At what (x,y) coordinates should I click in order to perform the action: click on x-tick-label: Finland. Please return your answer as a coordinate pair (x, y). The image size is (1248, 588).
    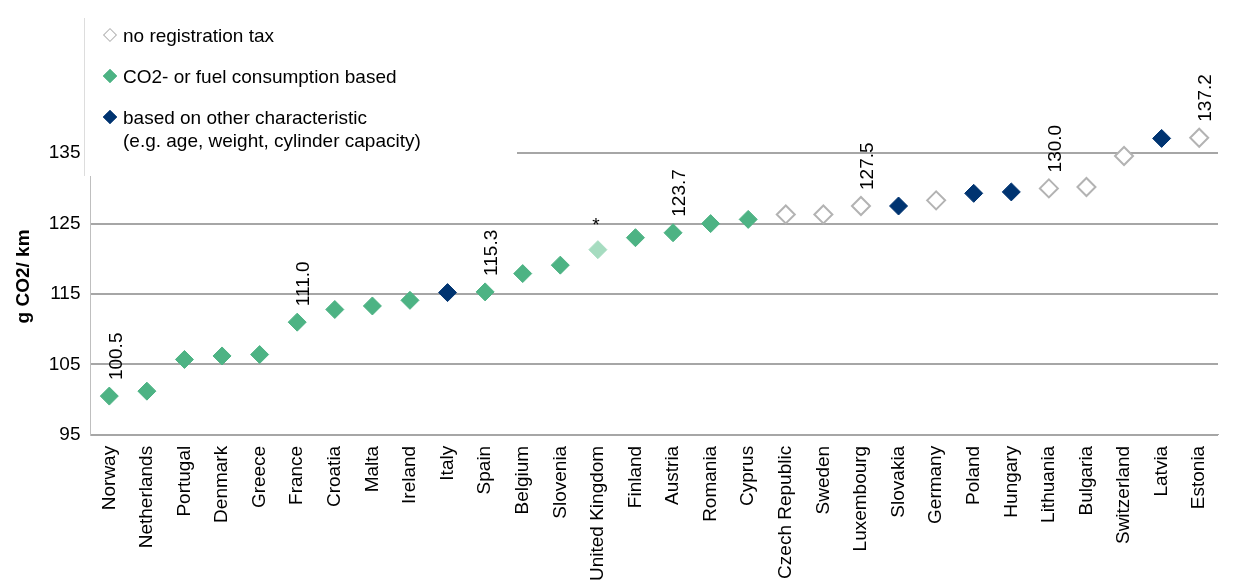
    Looking at the image, I should click on (634, 477).